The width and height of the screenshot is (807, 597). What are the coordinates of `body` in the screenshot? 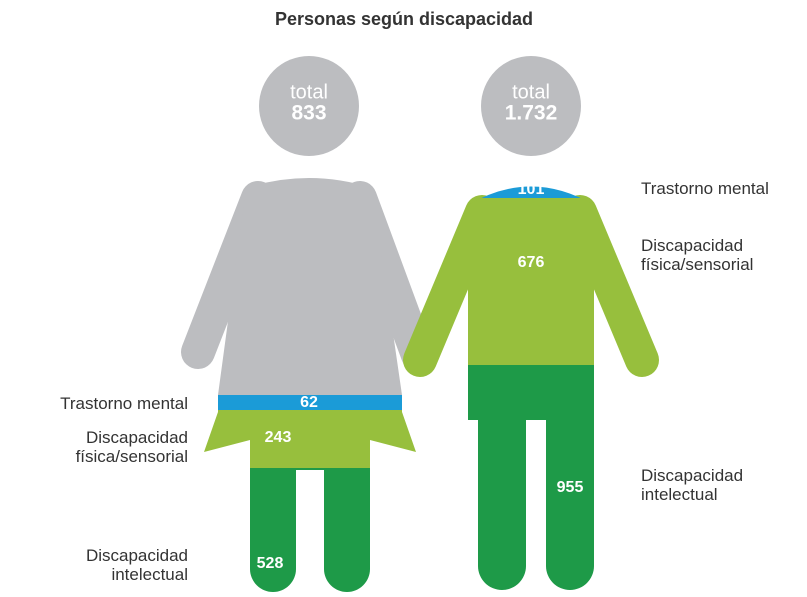 It's located at (531, 388).